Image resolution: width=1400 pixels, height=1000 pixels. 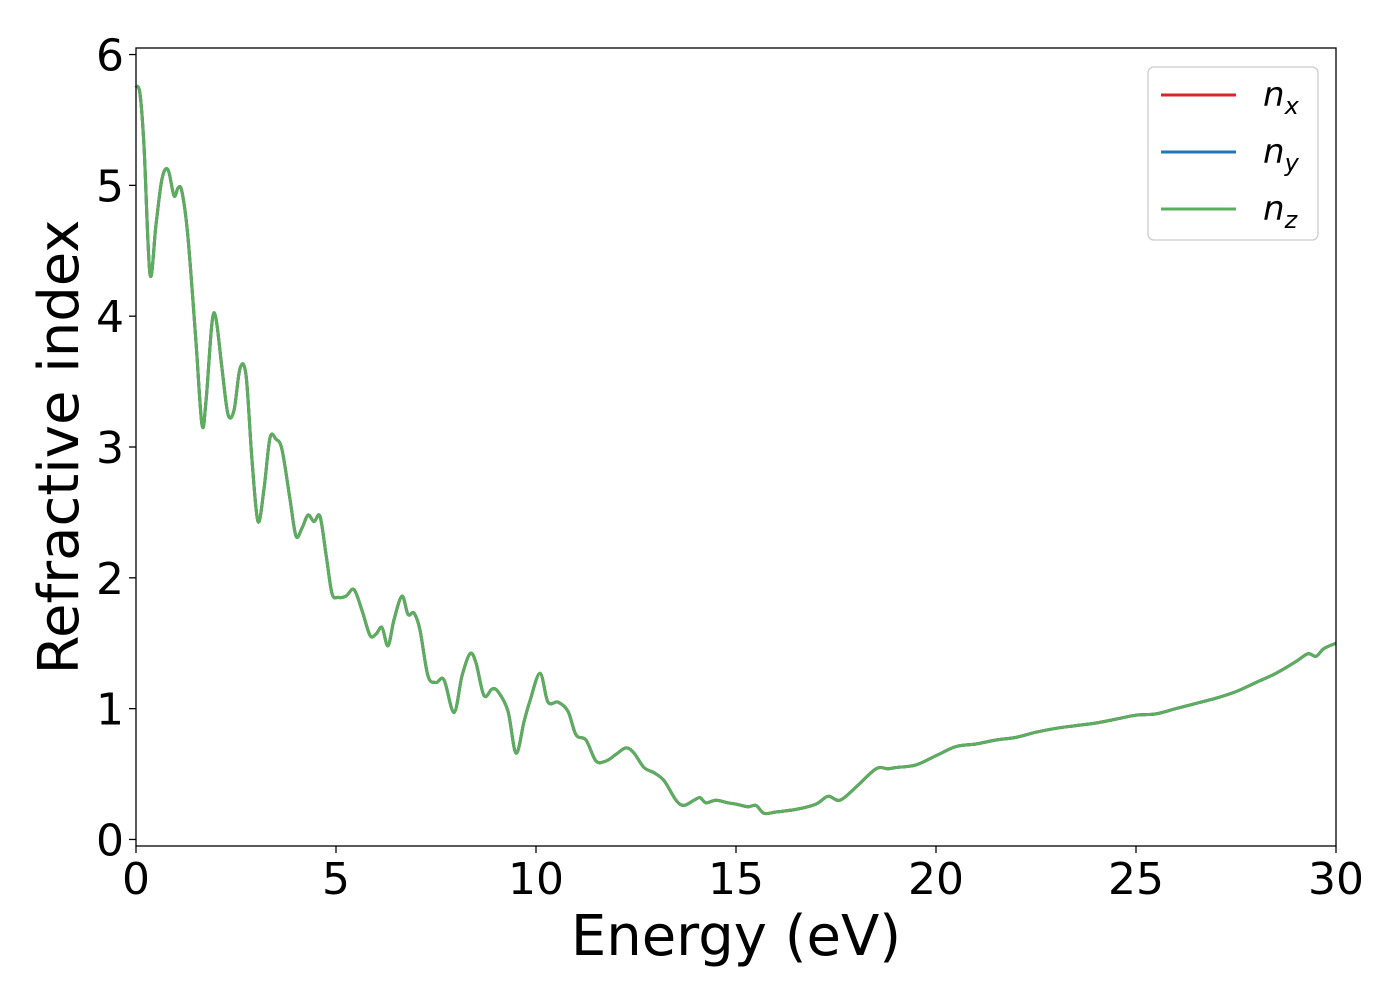 I want to click on y-axis-title: Refractive index, so click(x=59, y=447).